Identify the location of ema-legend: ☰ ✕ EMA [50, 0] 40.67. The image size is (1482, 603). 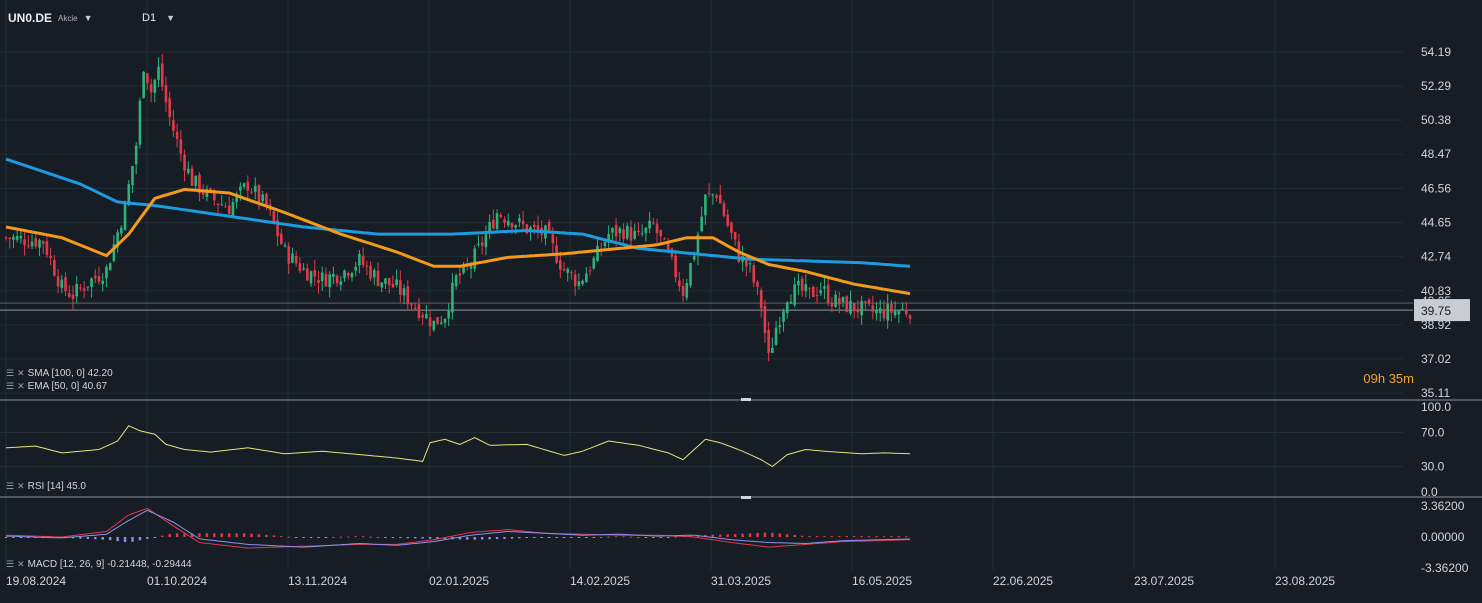
(56, 386).